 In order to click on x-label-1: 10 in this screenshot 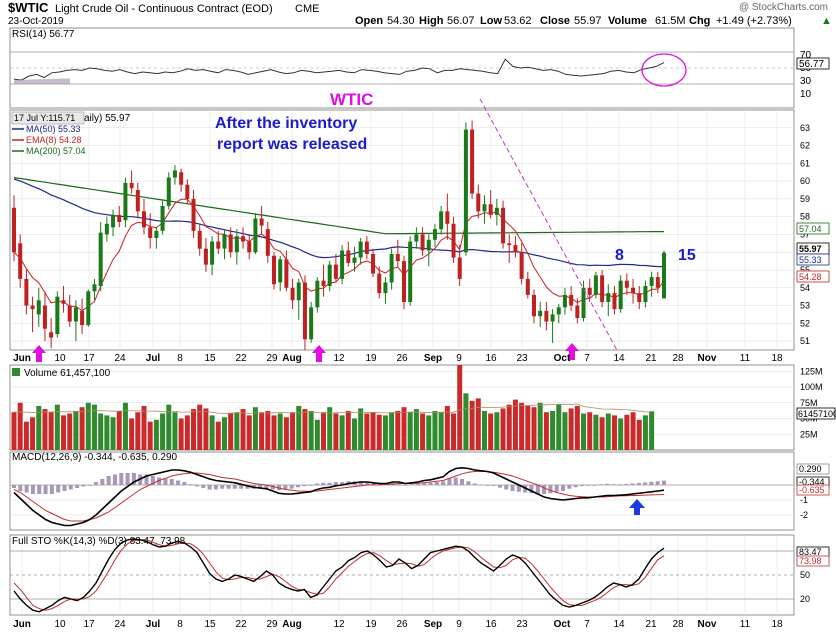, I will do `click(60, 358)`.